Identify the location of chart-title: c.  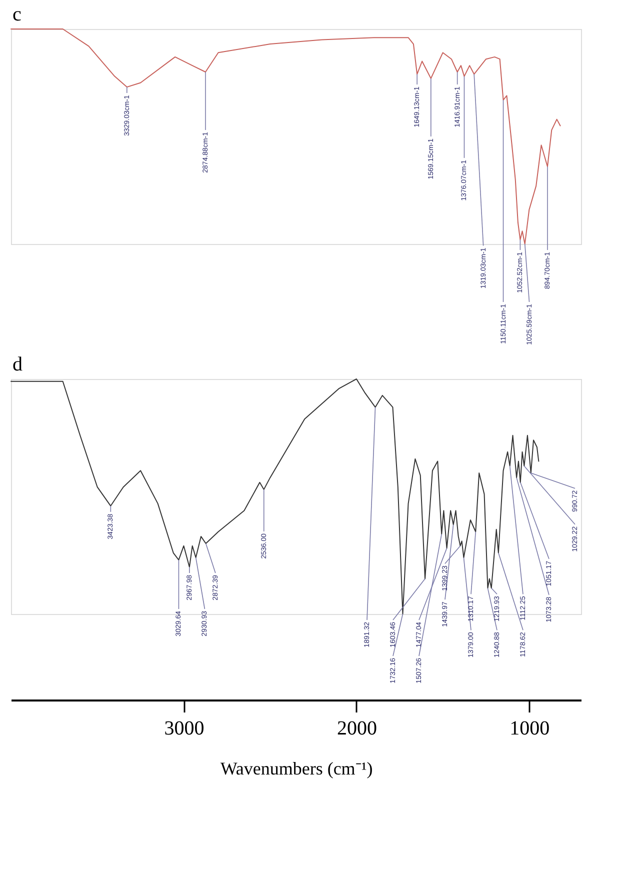
(17, 15).